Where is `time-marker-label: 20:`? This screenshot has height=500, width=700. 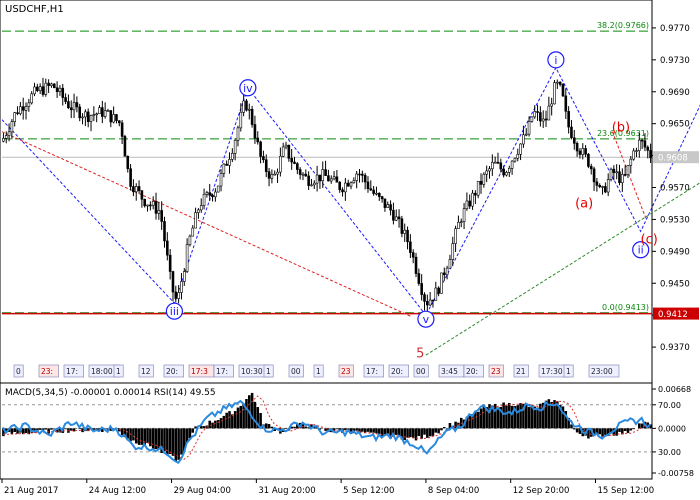
time-marker-label: 20: is located at coordinates (472, 371).